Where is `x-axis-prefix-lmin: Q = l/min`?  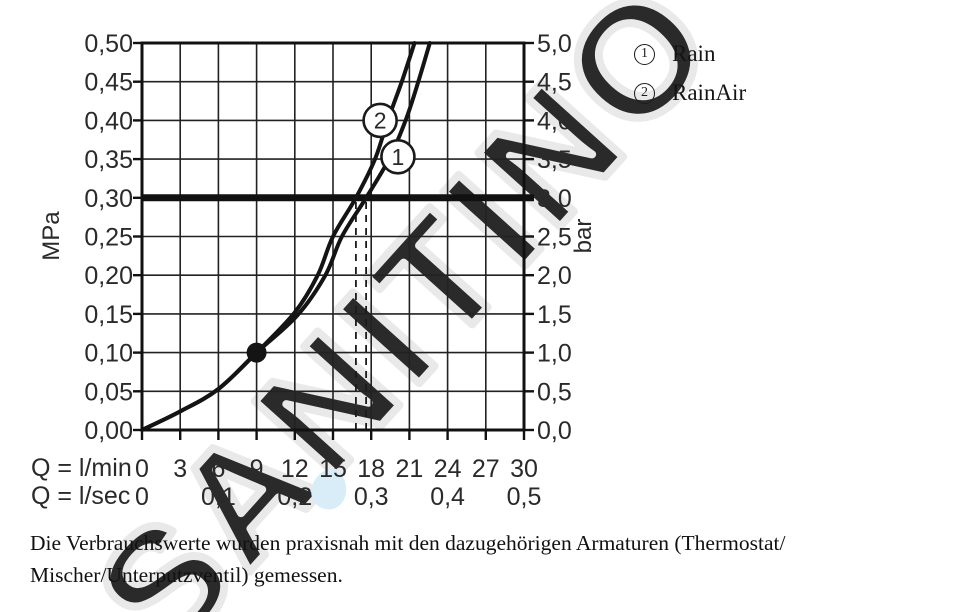
x-axis-prefix-lmin: Q = l/min is located at coordinates (81, 468).